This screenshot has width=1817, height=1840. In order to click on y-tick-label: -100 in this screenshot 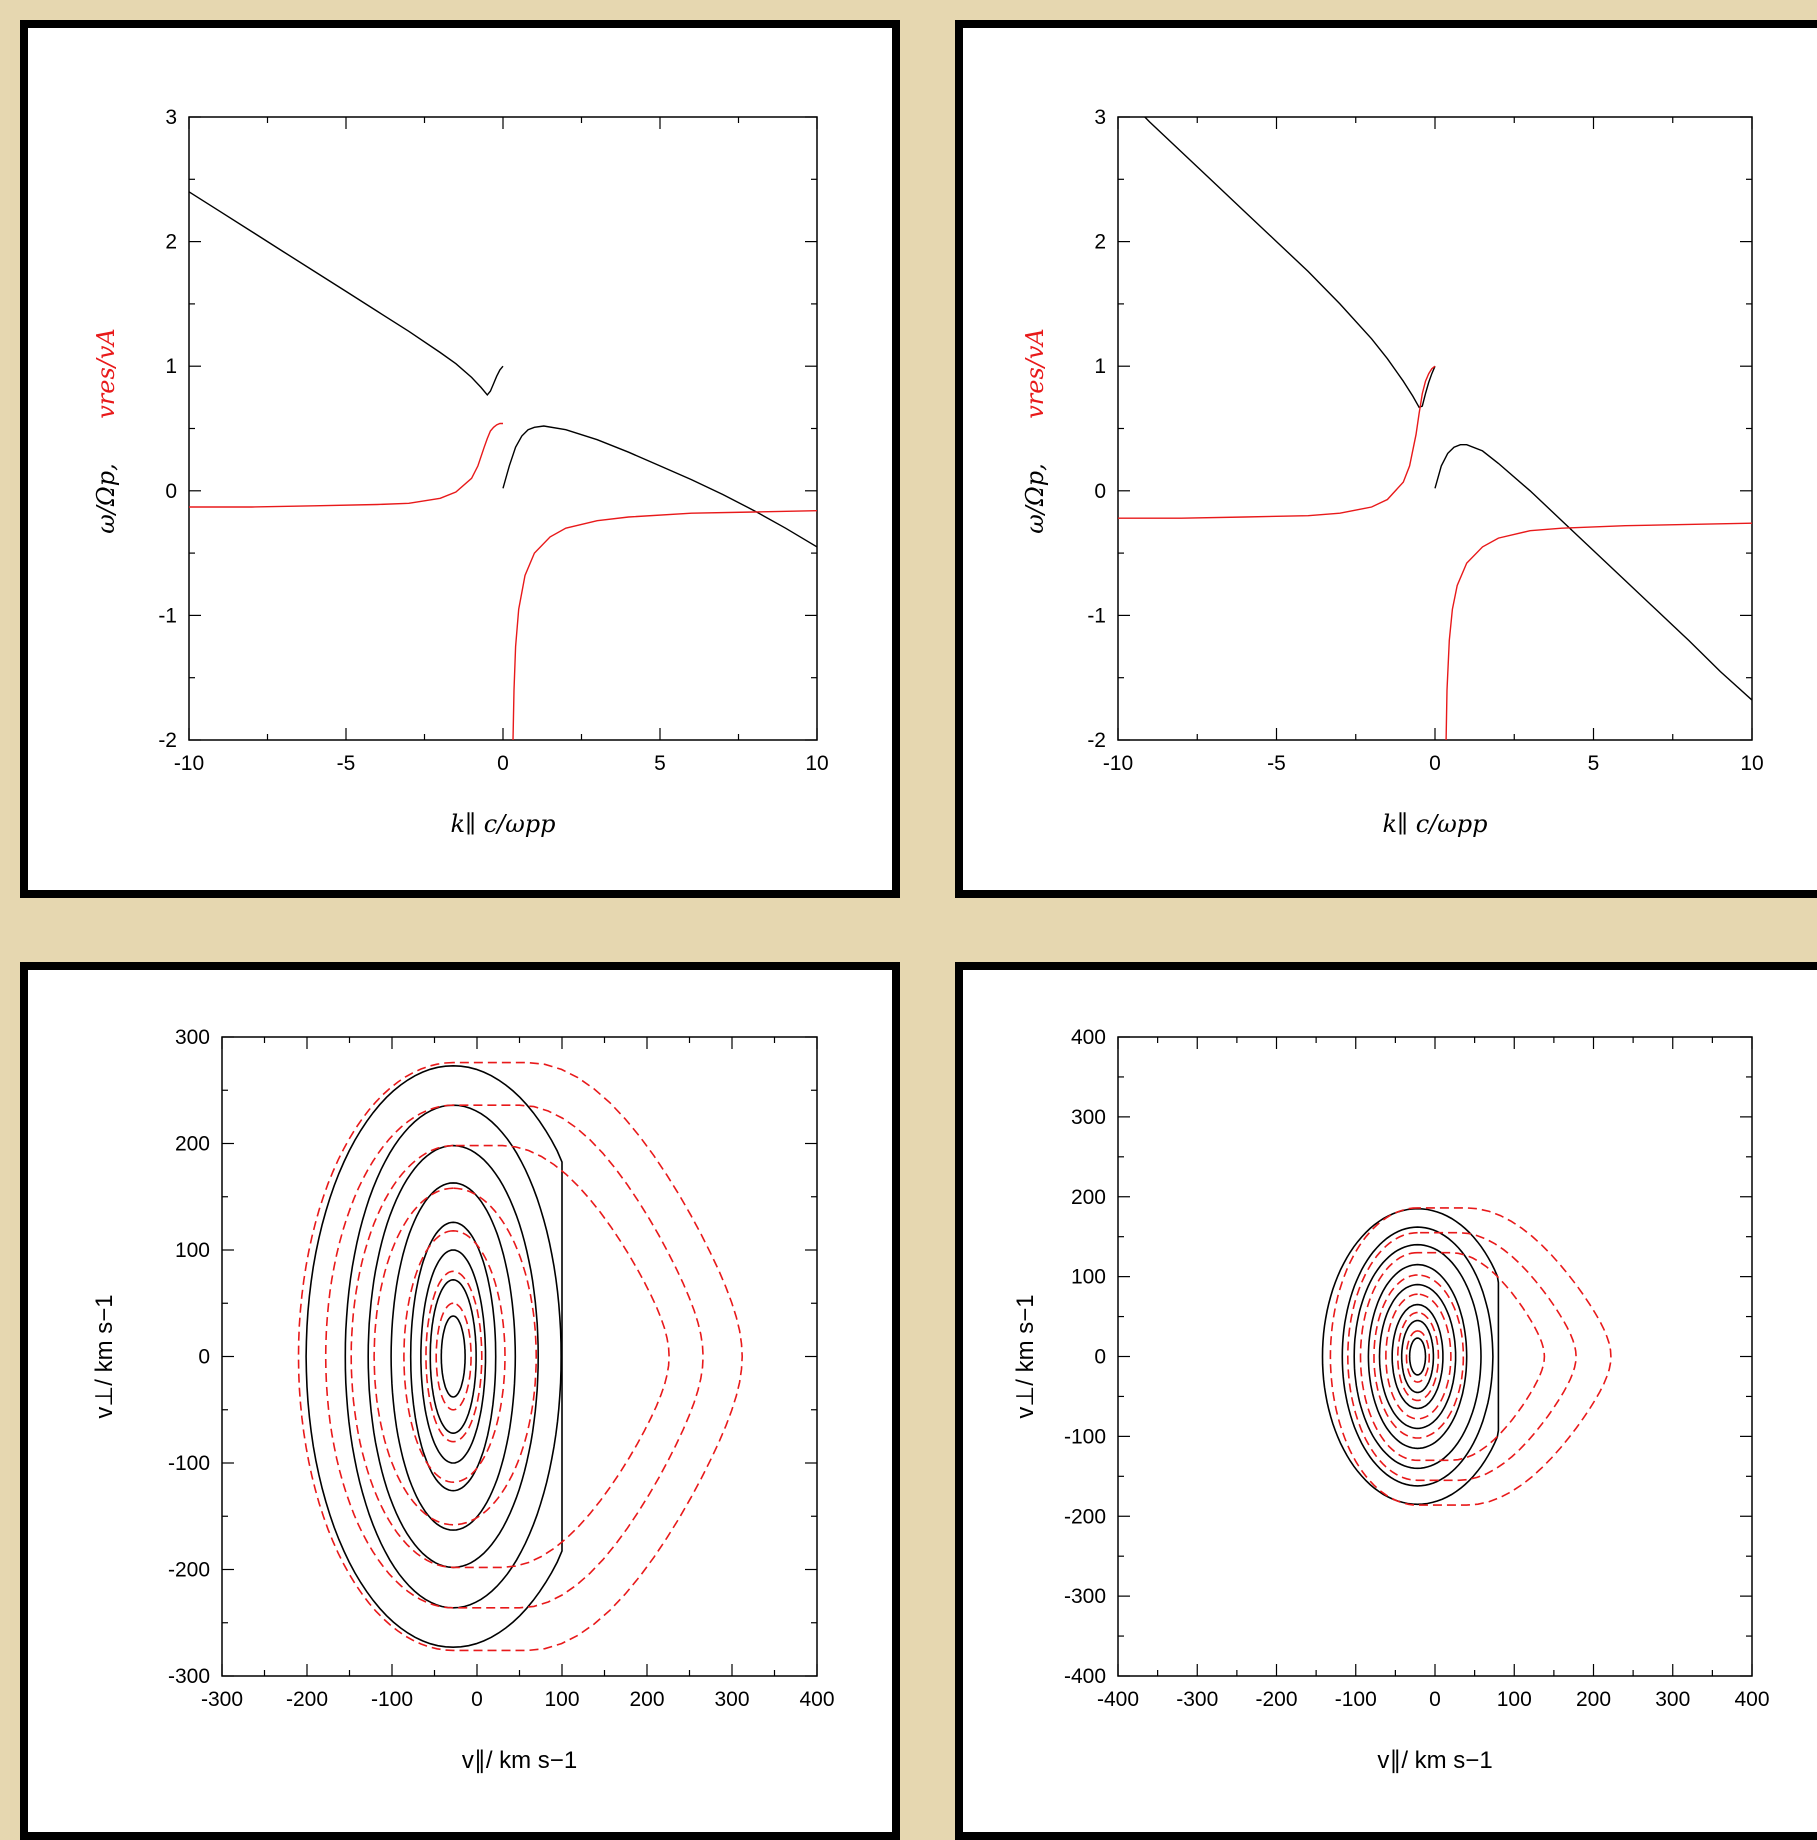, I will do `click(189, 1463)`.